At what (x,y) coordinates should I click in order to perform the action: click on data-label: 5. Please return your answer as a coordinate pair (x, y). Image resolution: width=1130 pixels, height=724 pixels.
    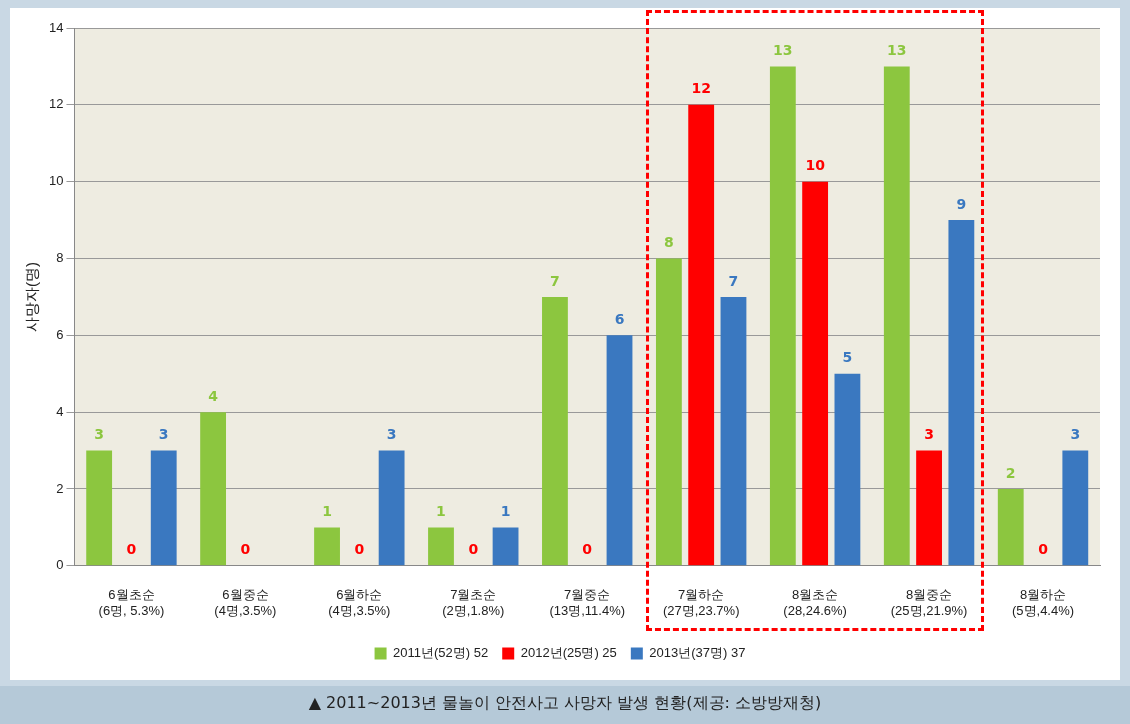
    Looking at the image, I should click on (847, 357).